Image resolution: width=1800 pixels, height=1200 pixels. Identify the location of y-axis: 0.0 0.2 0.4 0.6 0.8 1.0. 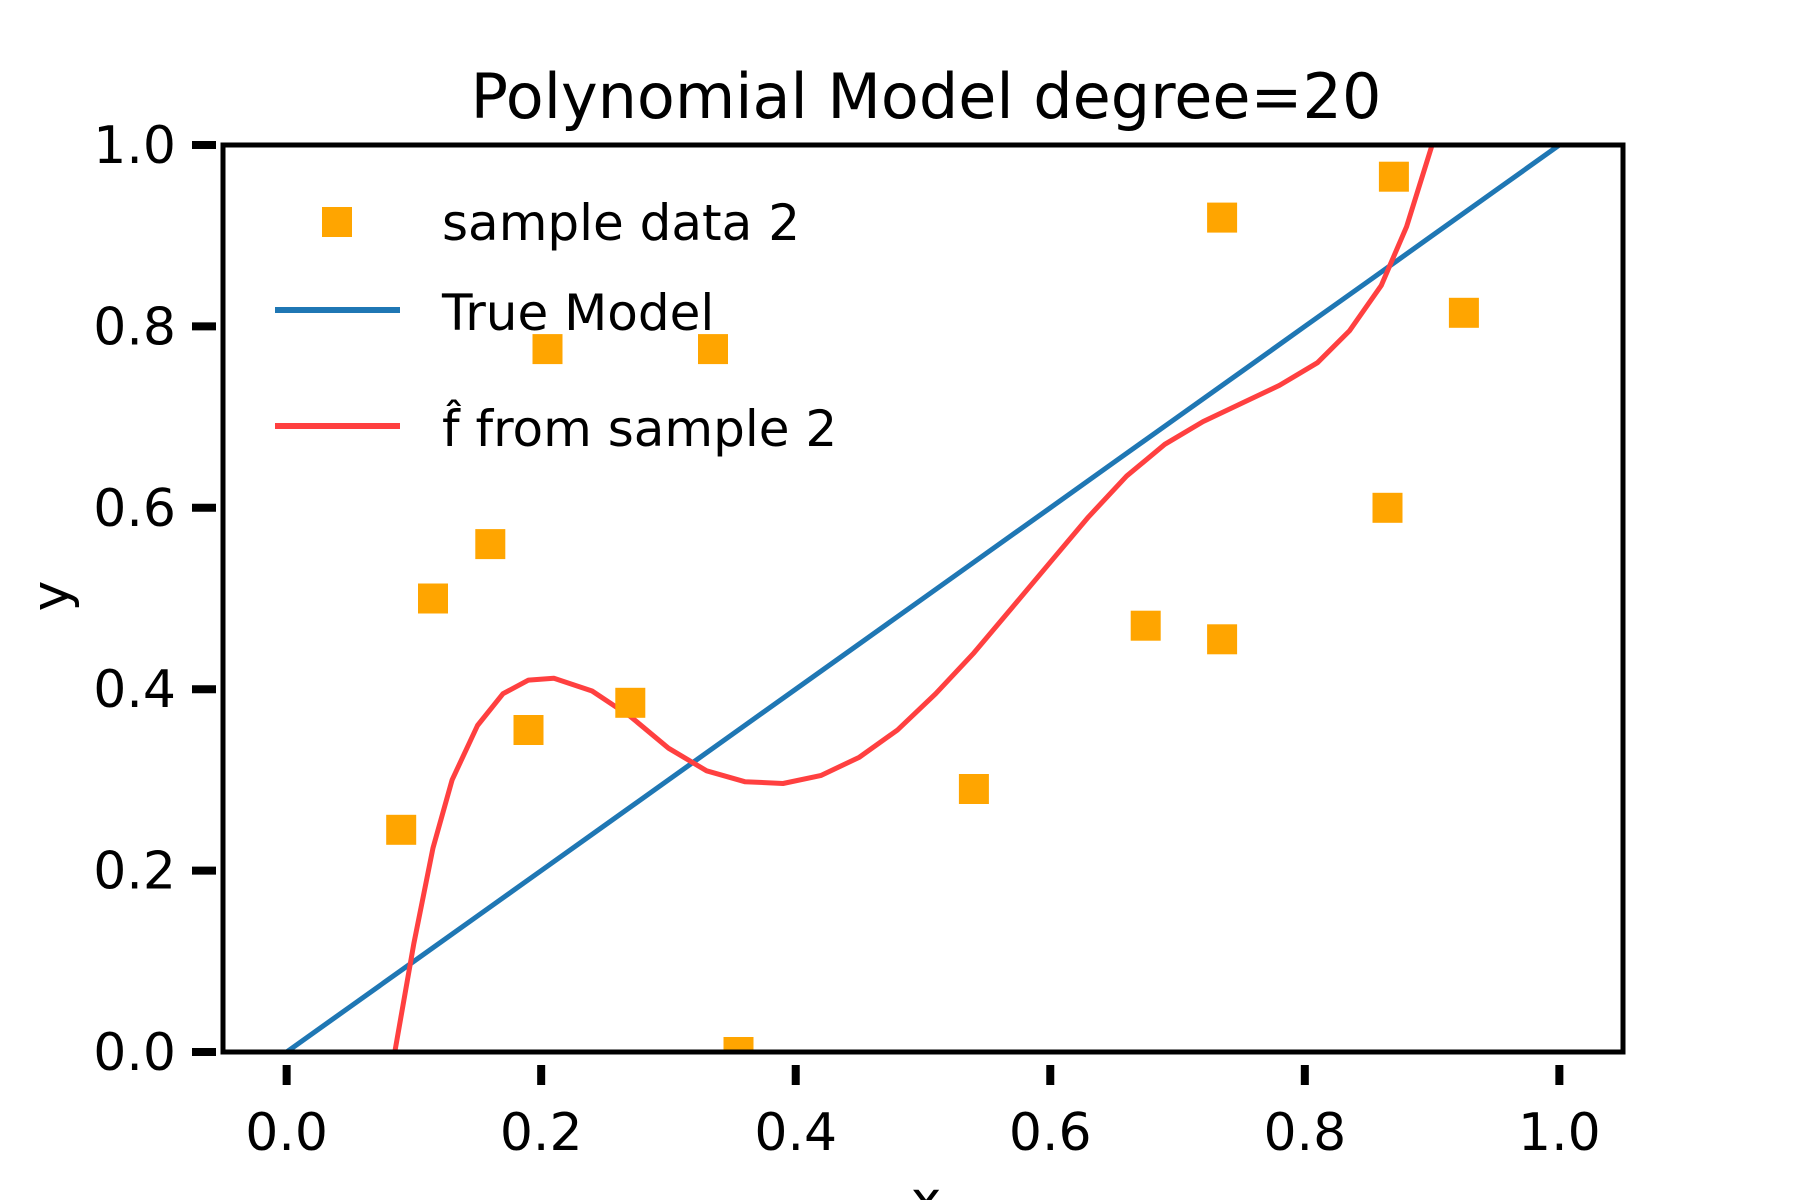
(154, 599).